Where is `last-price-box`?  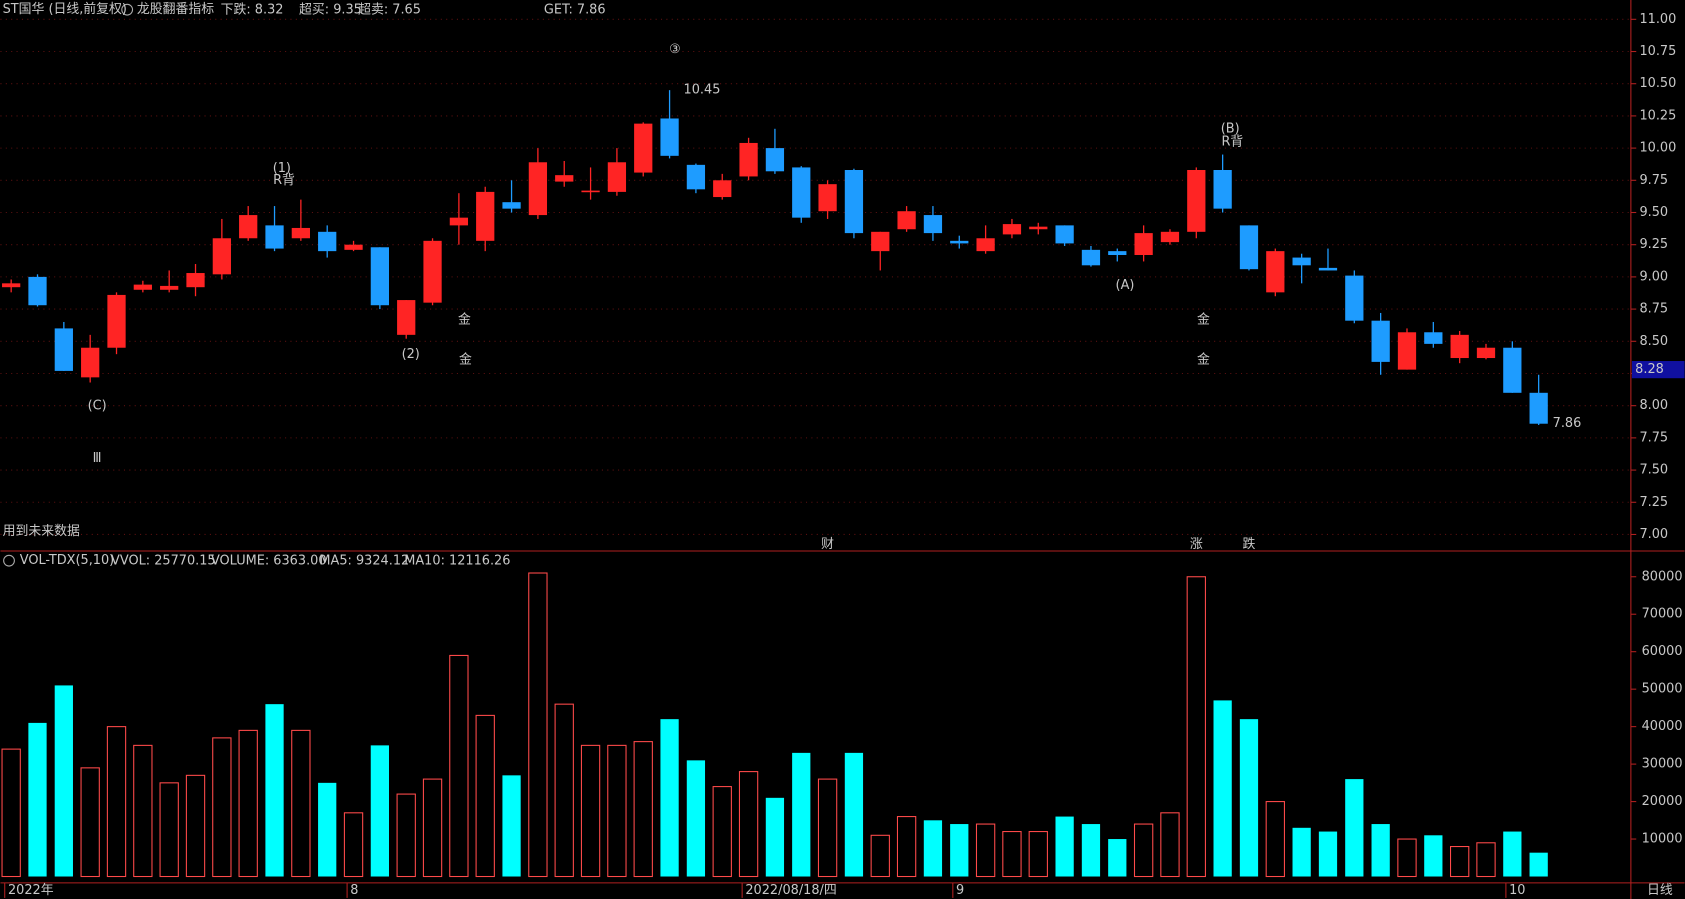
last-price-box is located at coordinates (1658, 370).